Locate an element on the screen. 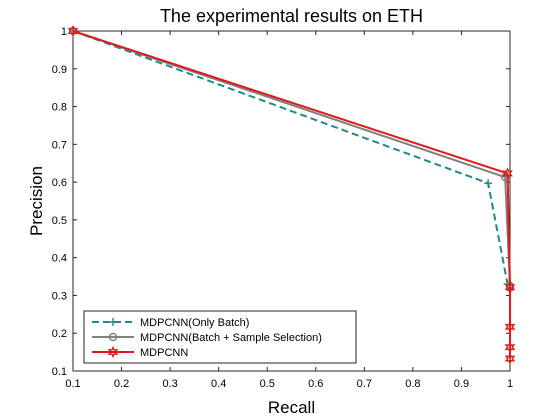 This screenshot has height=420, width=560. y-tick-label: 0.2 is located at coordinates (59, 334).